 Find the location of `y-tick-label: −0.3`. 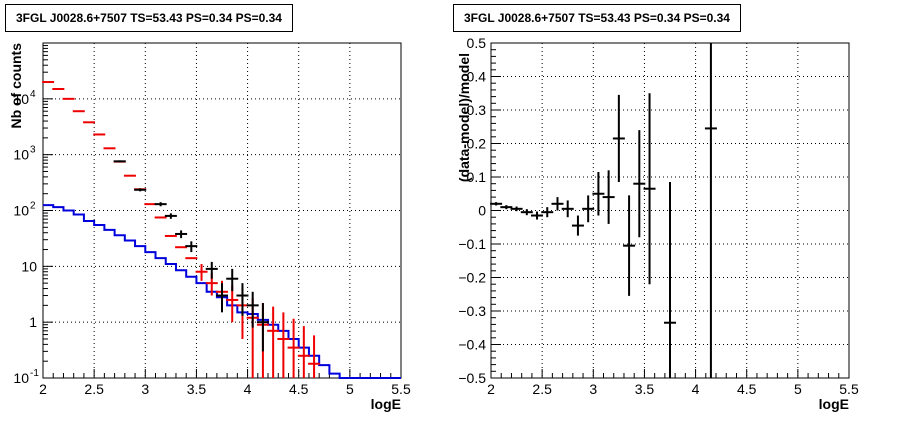

y-tick-label: −0.3 is located at coordinates (472, 311).